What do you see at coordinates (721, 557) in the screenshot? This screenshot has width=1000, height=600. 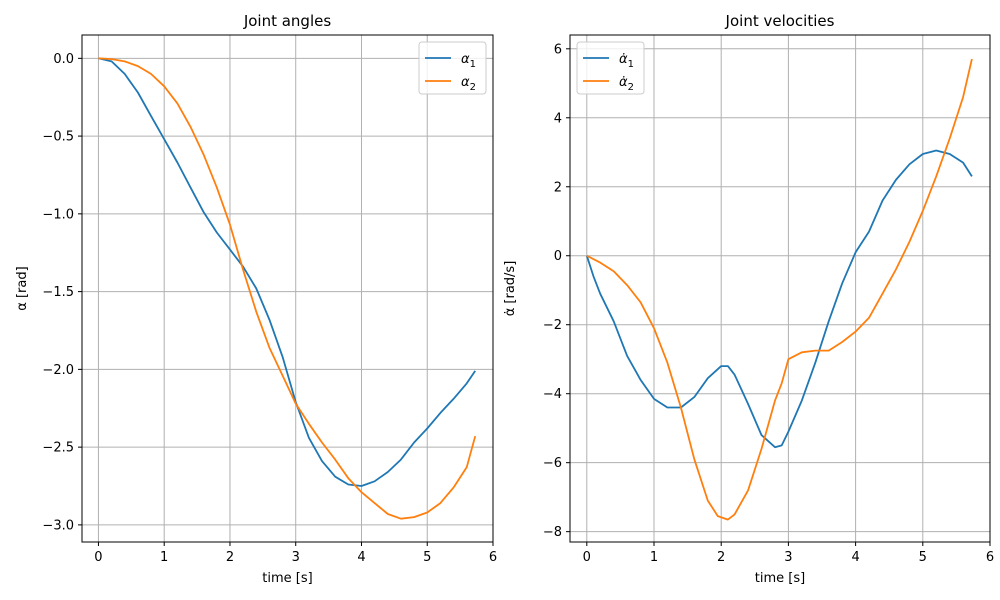 I see `joint-velocities-x-tick-label: 2` at bounding box center [721, 557].